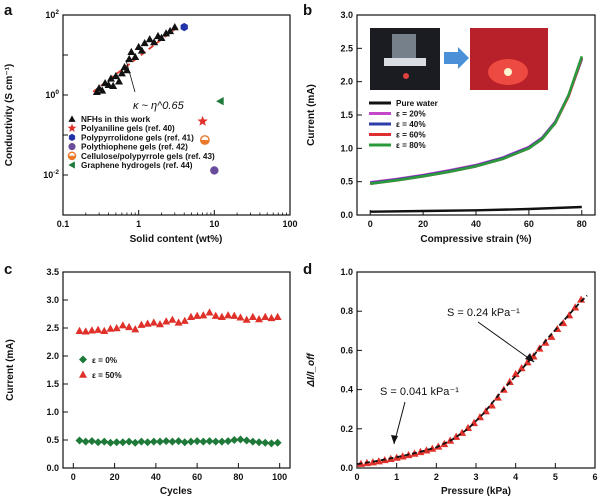 The image size is (600, 501). Describe the element at coordinates (404, 47) in the screenshot. I see `inset-device-glass` at that location.